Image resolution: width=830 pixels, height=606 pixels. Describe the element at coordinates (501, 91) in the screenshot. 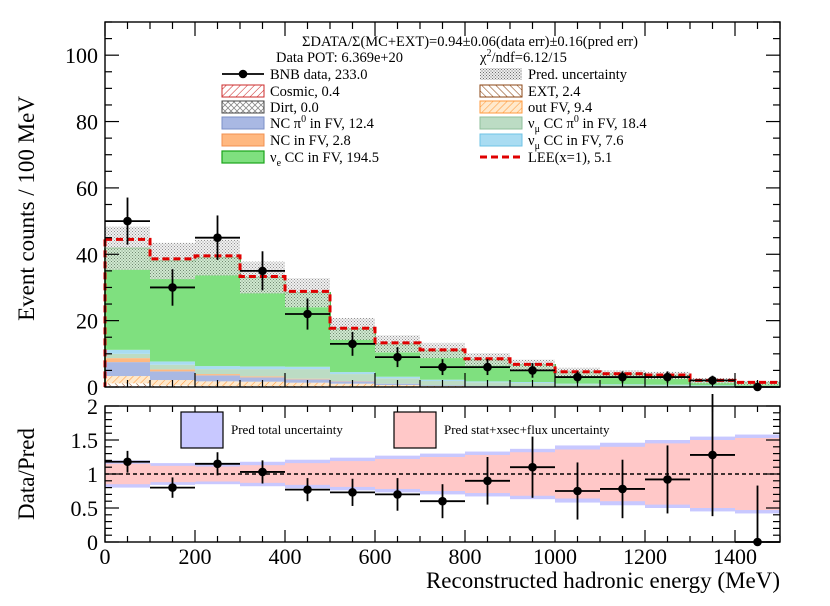

I see `legend-ext-swatch` at that location.